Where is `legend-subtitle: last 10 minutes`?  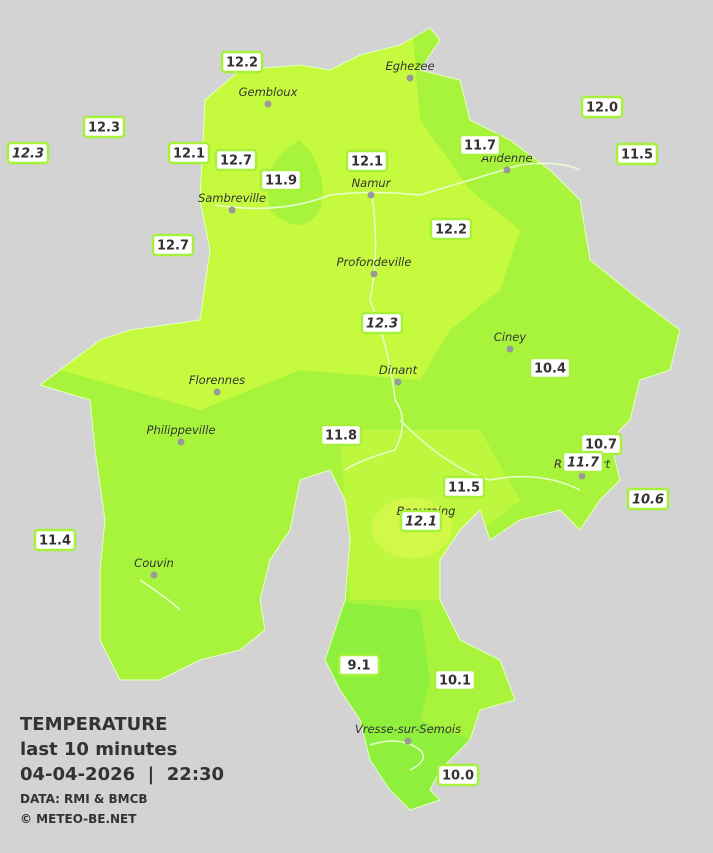 legend-subtitle: last 10 minutes is located at coordinates (98, 749).